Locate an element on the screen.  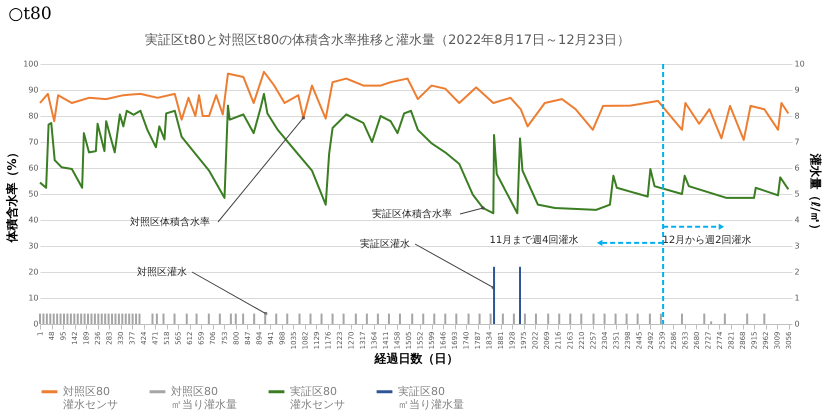
y-tick-label: 40 is located at coordinates (33, 220).